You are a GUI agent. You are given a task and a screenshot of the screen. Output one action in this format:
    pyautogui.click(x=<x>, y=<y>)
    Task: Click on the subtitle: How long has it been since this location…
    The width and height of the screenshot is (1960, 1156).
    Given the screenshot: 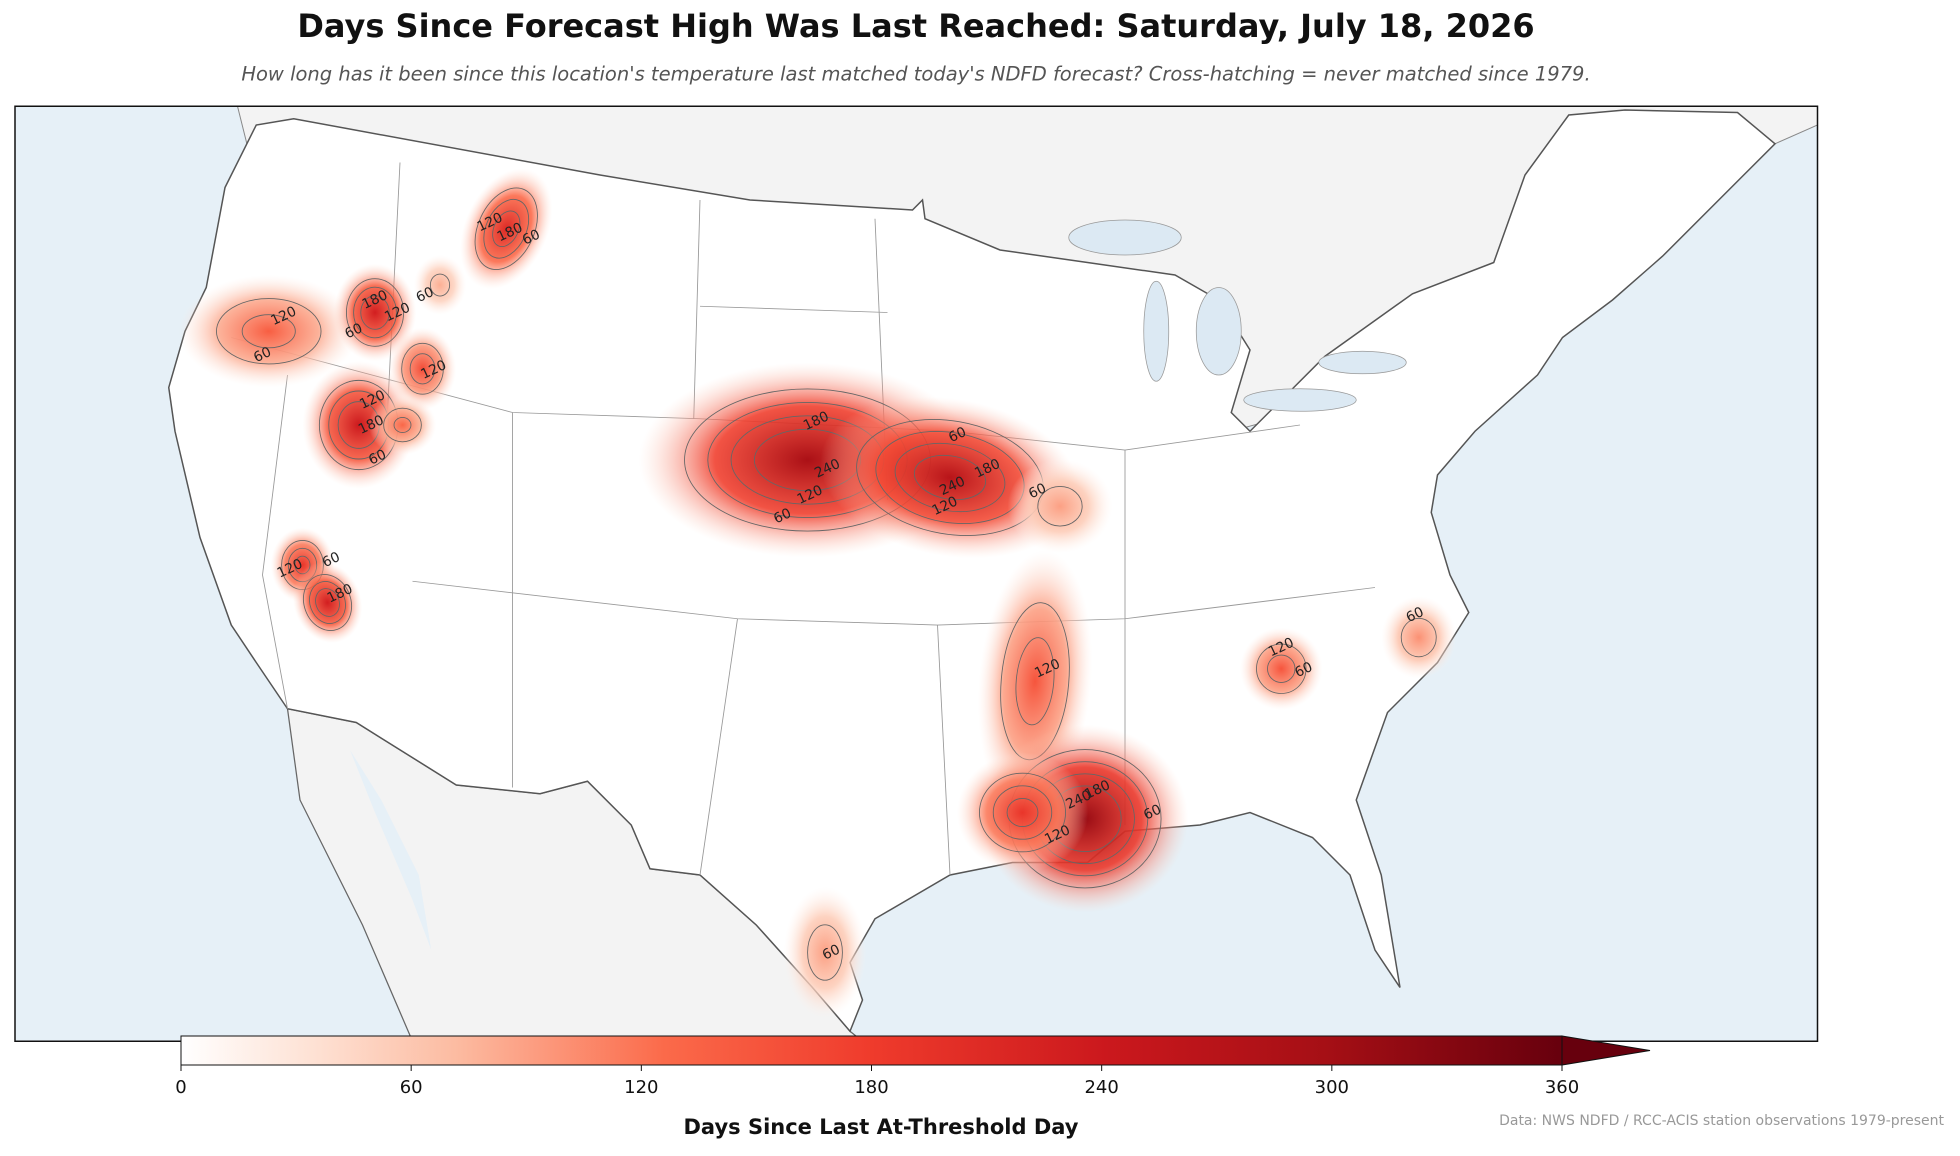 What is the action you would take?
    pyautogui.click(x=915, y=74)
    